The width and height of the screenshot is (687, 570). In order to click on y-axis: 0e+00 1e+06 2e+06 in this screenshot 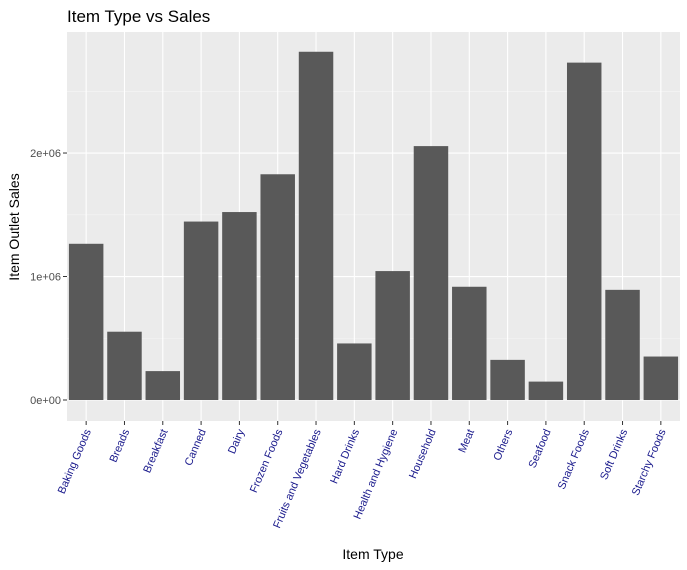, I will do `click(48, 277)`.